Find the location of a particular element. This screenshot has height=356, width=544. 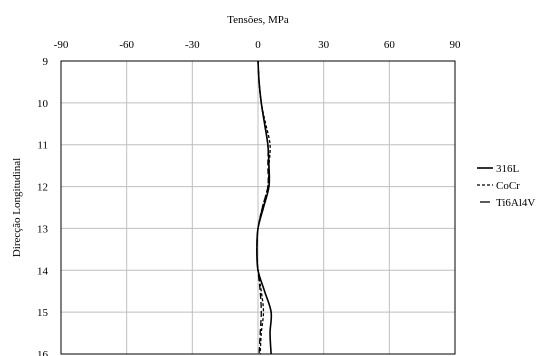

series-line-cocr is located at coordinates (263, 207).